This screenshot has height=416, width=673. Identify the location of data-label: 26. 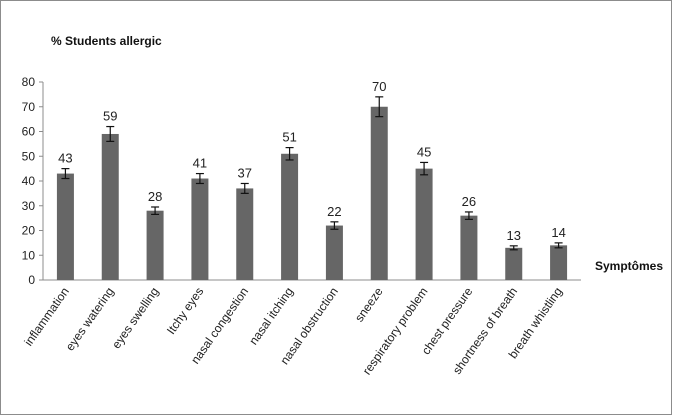
(469, 201).